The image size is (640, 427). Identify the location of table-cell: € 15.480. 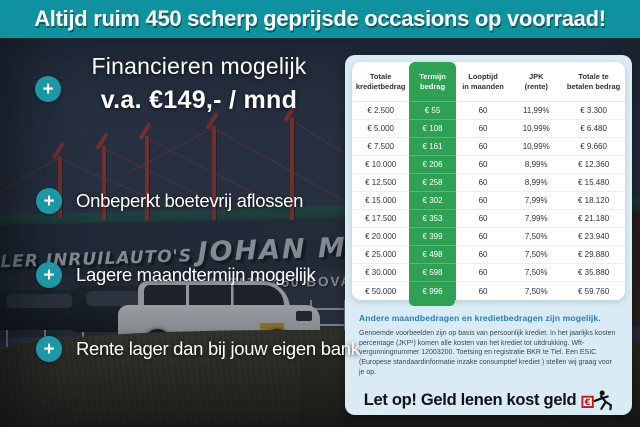
(593, 183).